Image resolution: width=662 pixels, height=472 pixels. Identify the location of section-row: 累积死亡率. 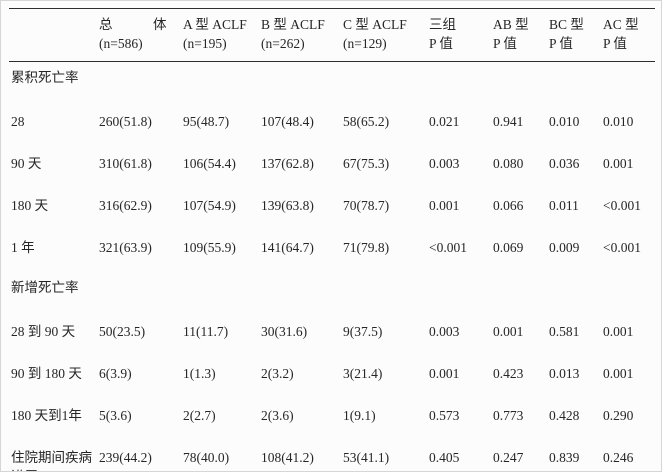
(332, 83).